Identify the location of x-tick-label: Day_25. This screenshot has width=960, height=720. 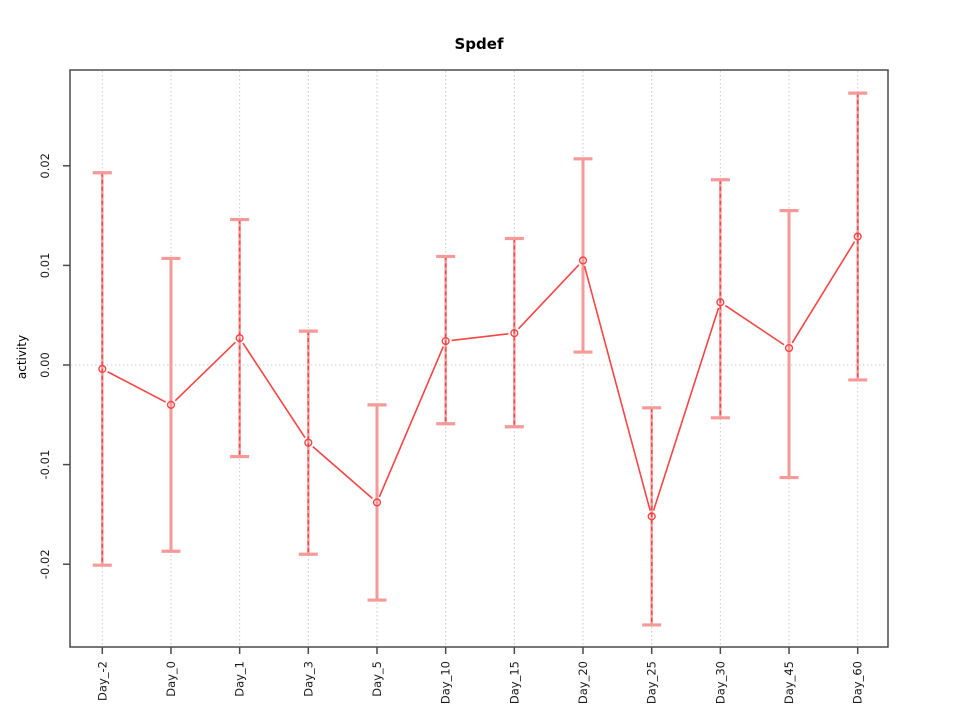
(652, 682).